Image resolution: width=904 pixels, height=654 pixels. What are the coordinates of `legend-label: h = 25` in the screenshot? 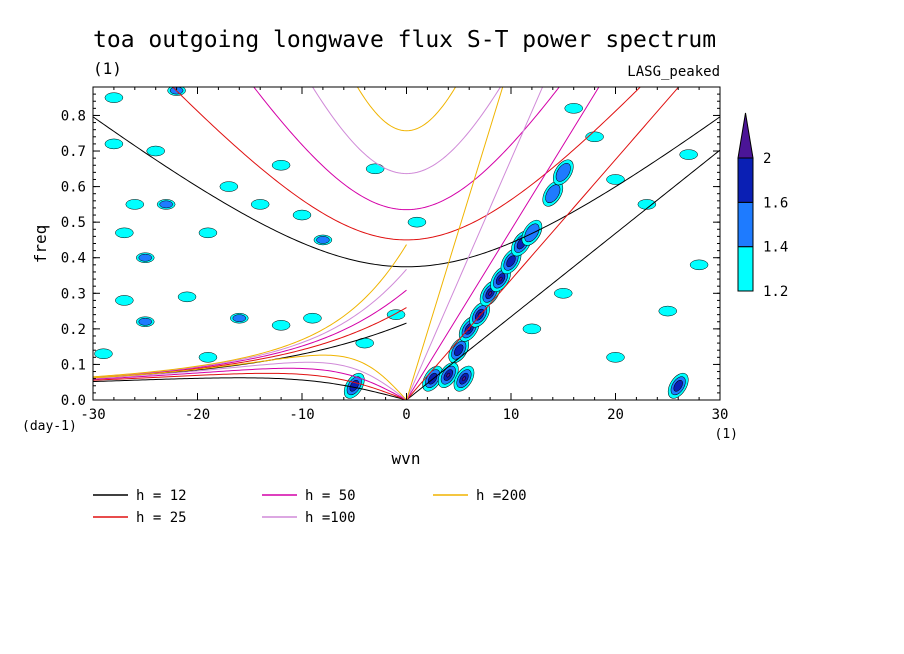 It's located at (161, 518).